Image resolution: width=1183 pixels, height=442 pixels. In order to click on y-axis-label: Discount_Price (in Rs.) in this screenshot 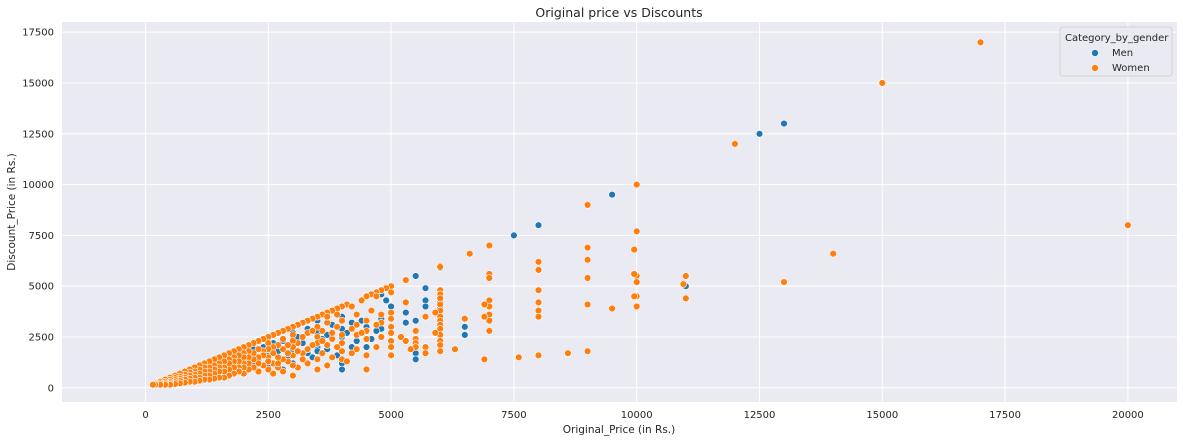, I will do `click(12, 212)`.